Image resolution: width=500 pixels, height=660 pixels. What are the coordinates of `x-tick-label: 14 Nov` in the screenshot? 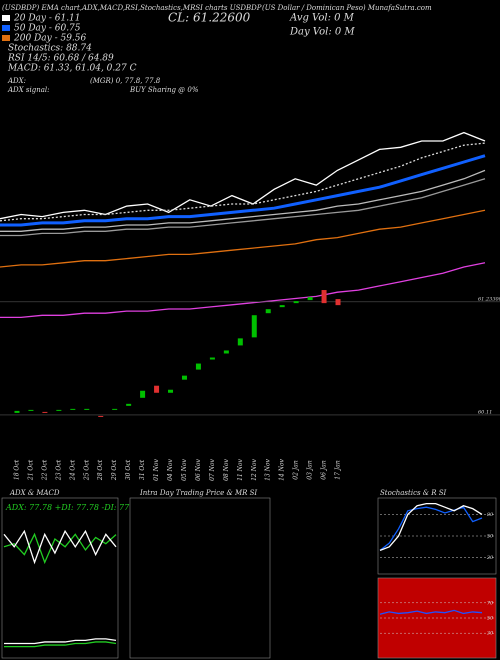 It's located at (282, 469).